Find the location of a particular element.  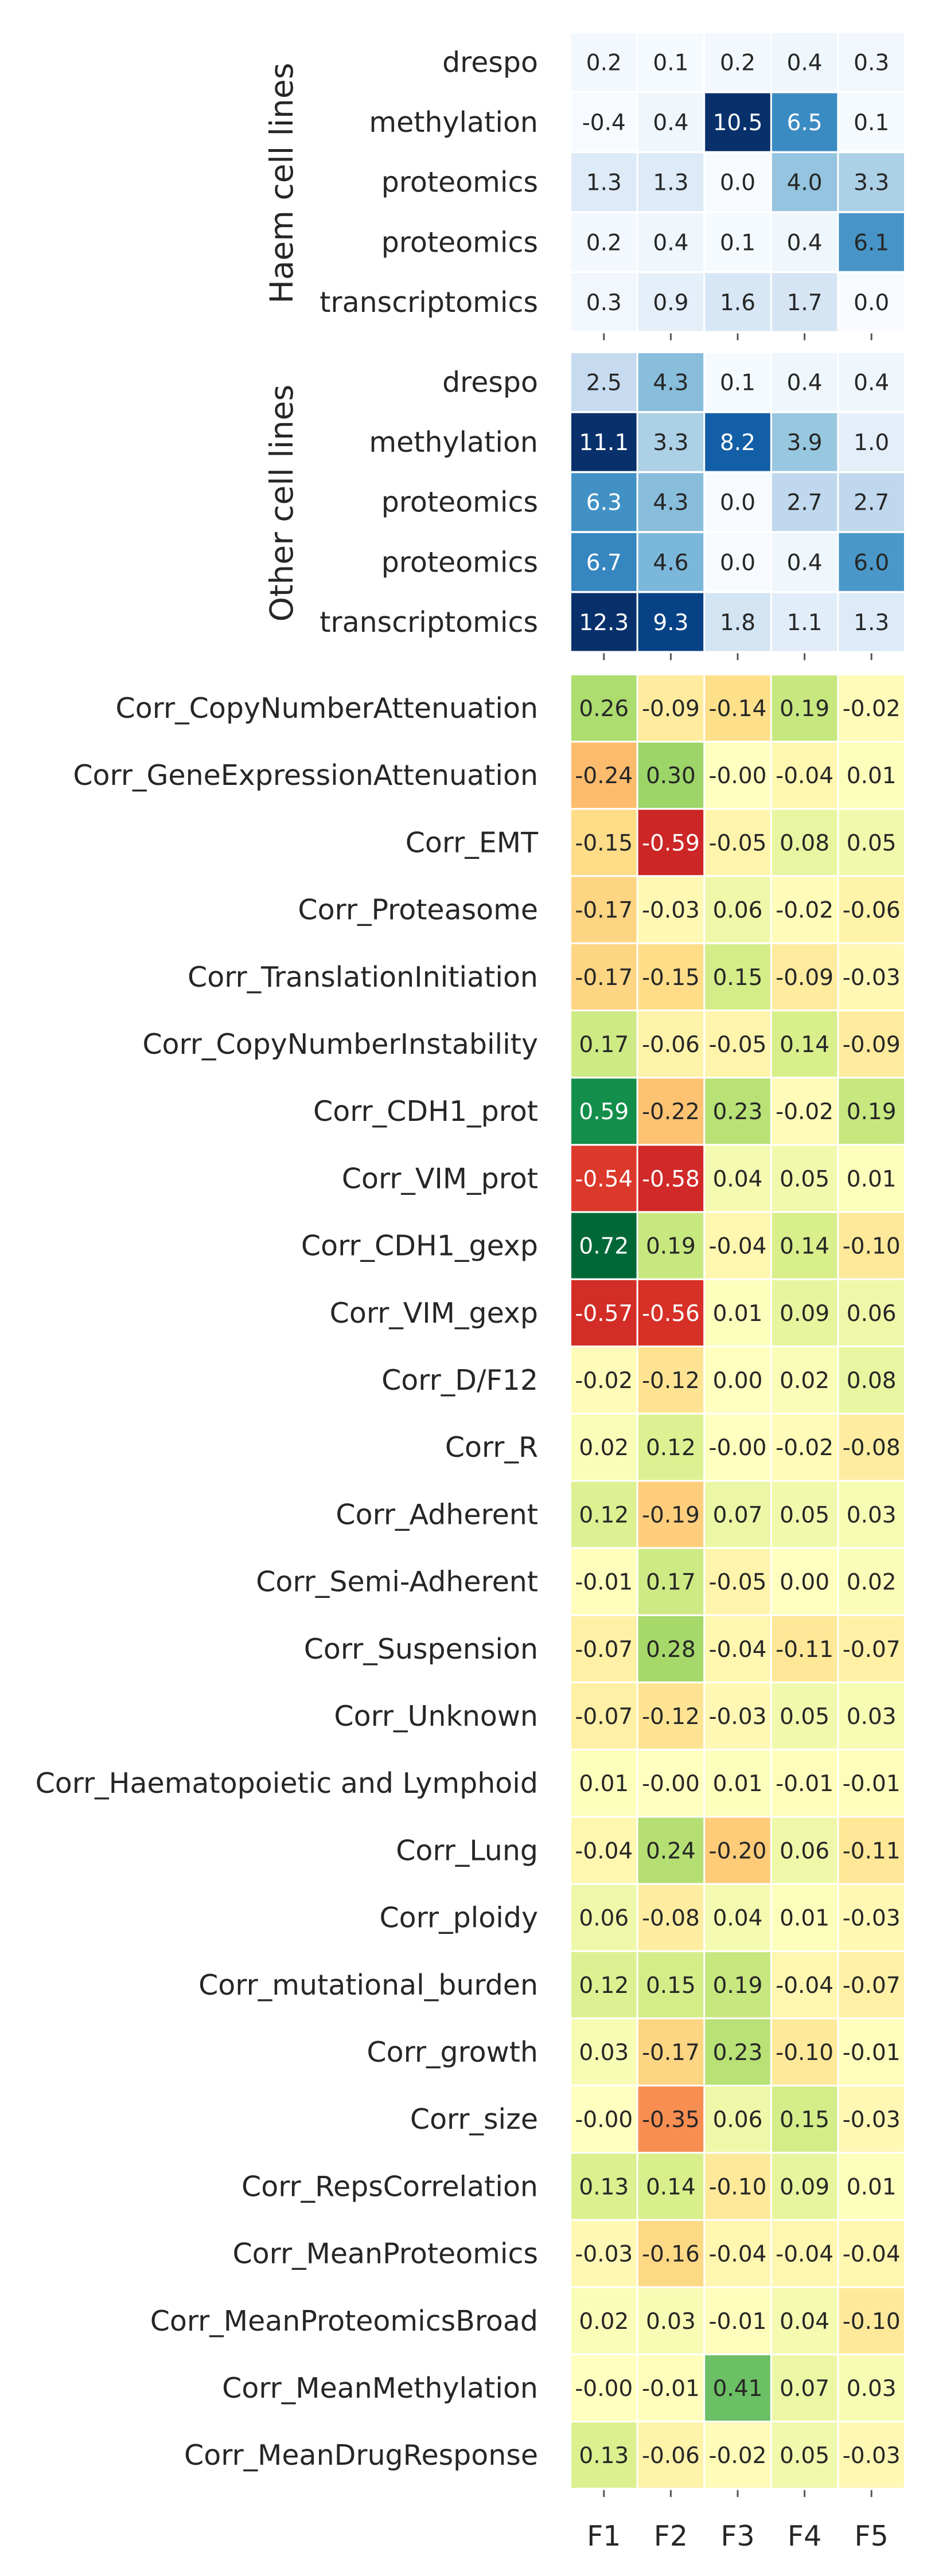

cell-value-label: -0.59 is located at coordinates (671, 843).